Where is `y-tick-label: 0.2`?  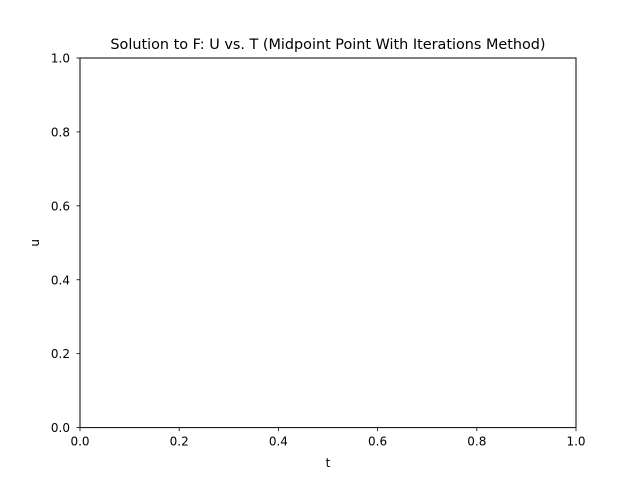
y-tick-label: 0.2 is located at coordinates (60, 354).